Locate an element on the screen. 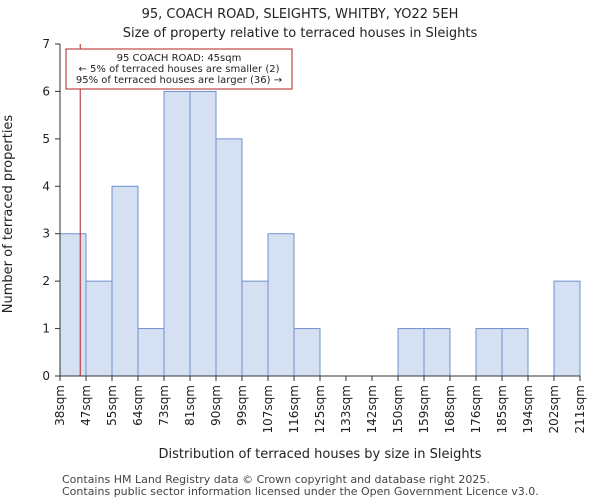 This screenshot has width=600, height=500. y-tick-label: 0 is located at coordinates (46, 376).